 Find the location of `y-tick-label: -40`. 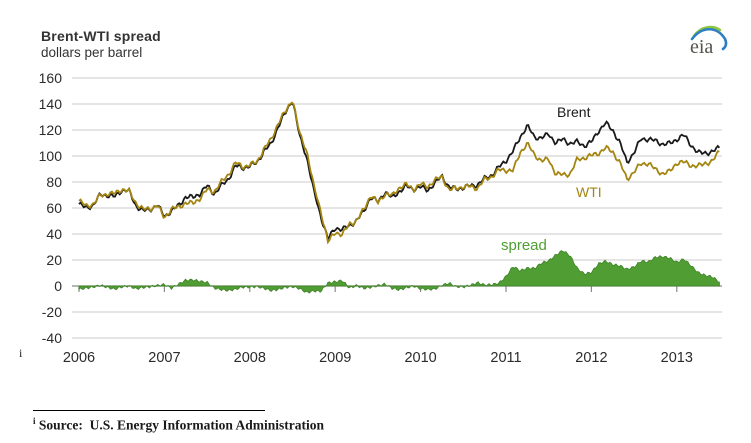

y-tick-label: -40 is located at coordinates (52, 338).